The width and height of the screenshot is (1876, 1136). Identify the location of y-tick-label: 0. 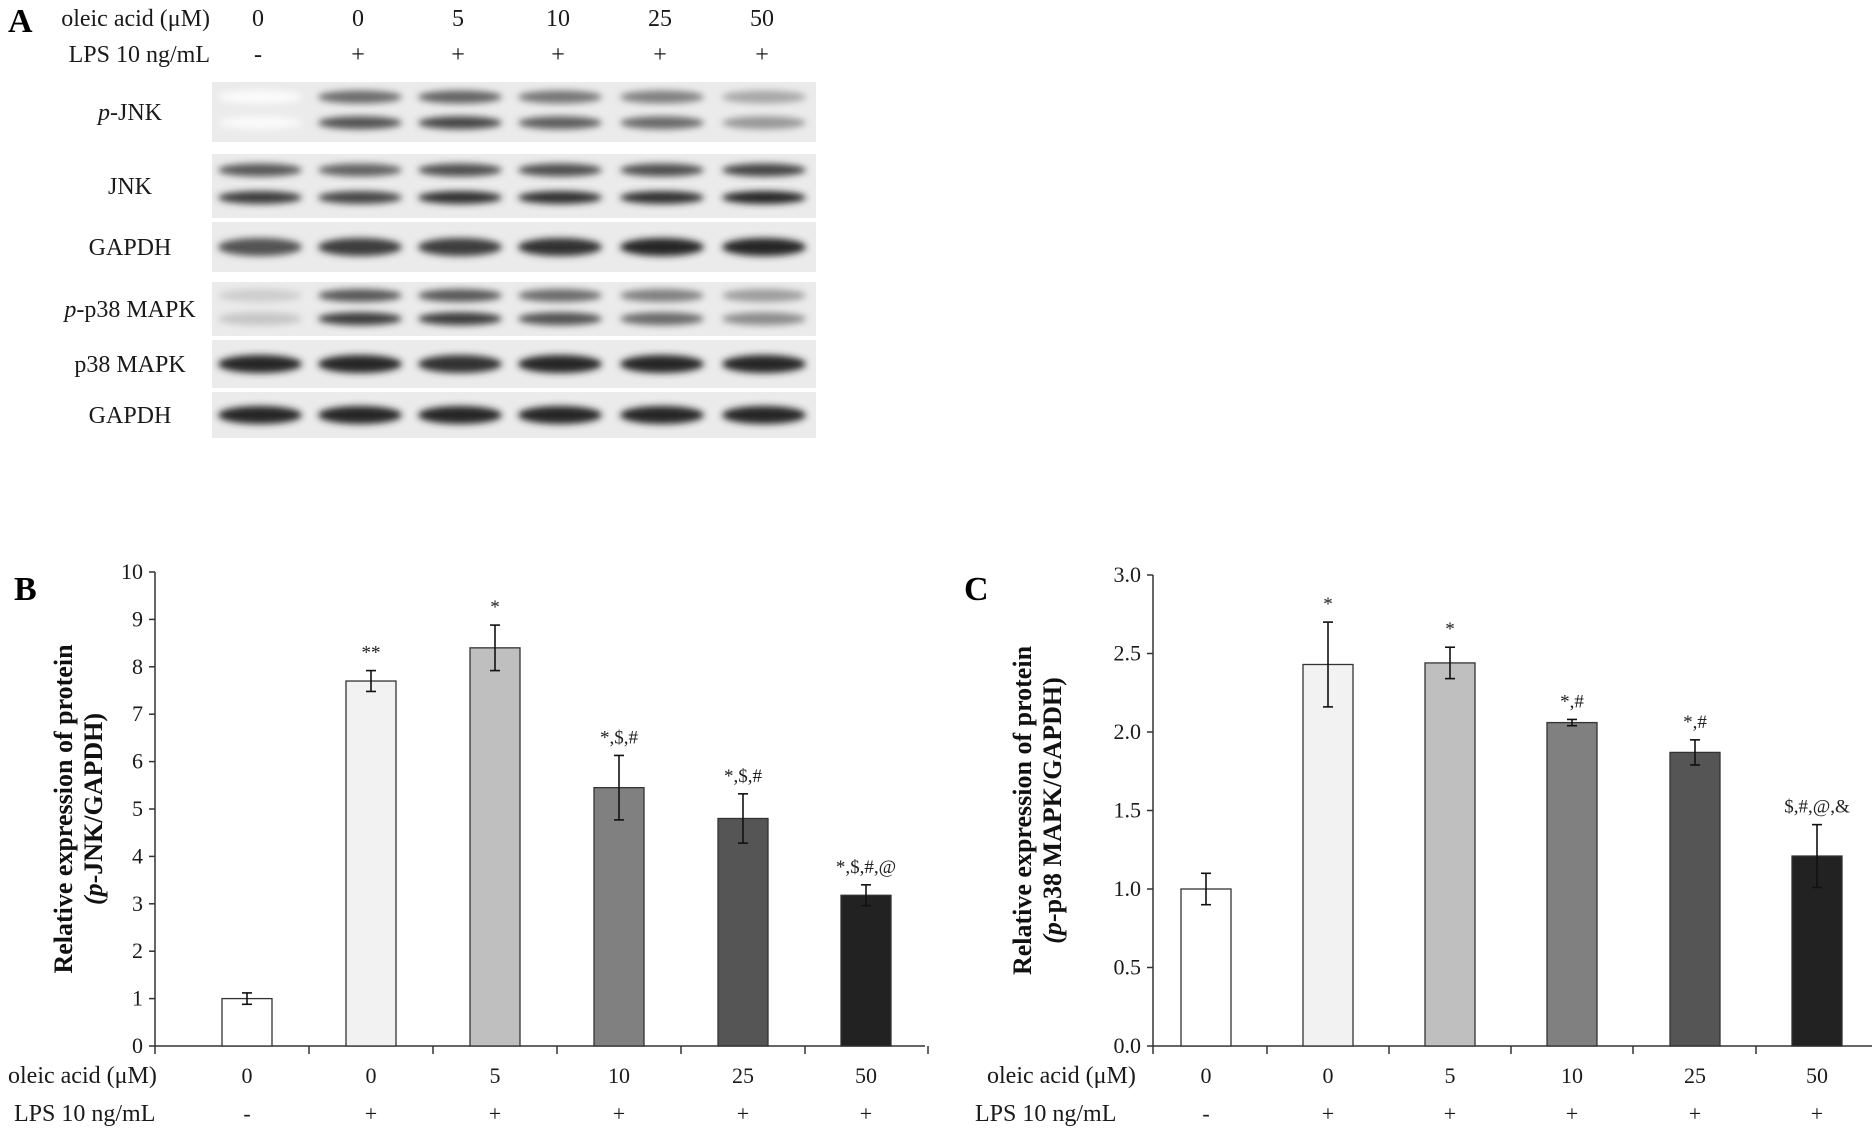
(137, 1045).